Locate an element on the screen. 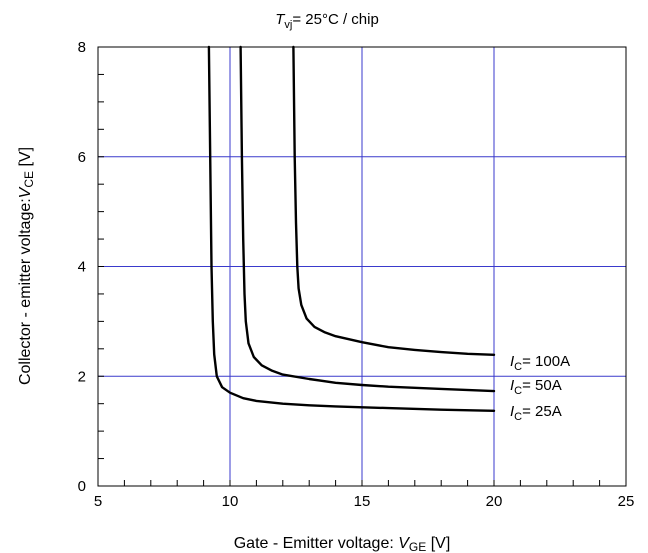 Image resolution: width=648 pixels, height=553 pixels. series-label-rest: = 50A is located at coordinates (542, 385).